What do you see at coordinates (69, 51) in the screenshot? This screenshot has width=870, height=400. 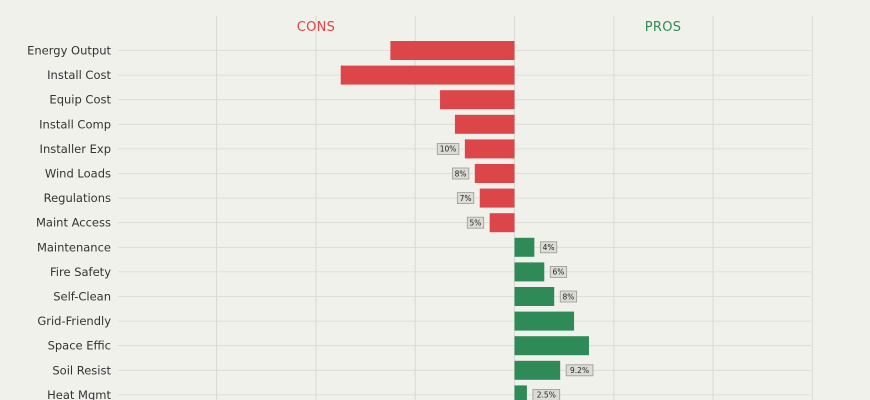 I see `category-label: Energy Output` at bounding box center [69, 51].